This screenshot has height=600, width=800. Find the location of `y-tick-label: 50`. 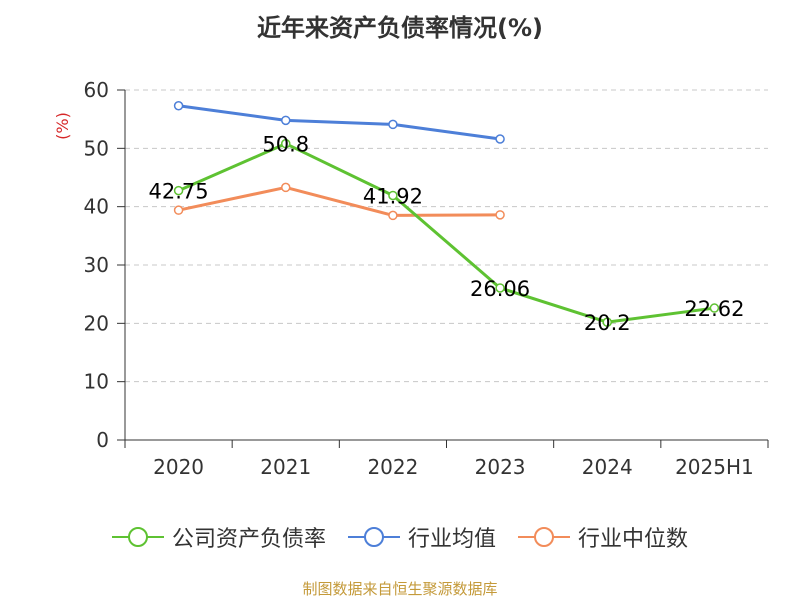

y-tick-label: 50 is located at coordinates (96, 148).